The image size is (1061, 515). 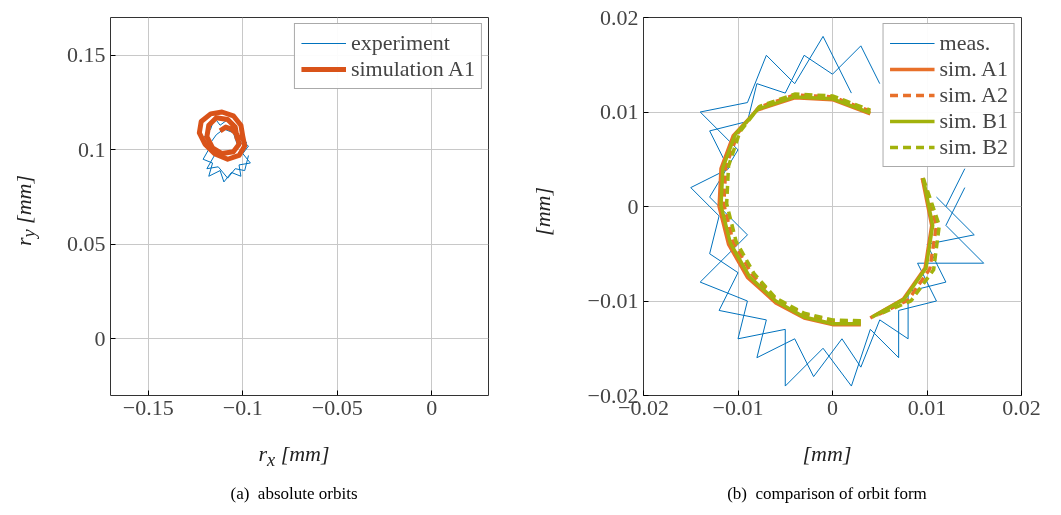 I want to click on y-tick-label: −0.01, so click(x=613, y=300).